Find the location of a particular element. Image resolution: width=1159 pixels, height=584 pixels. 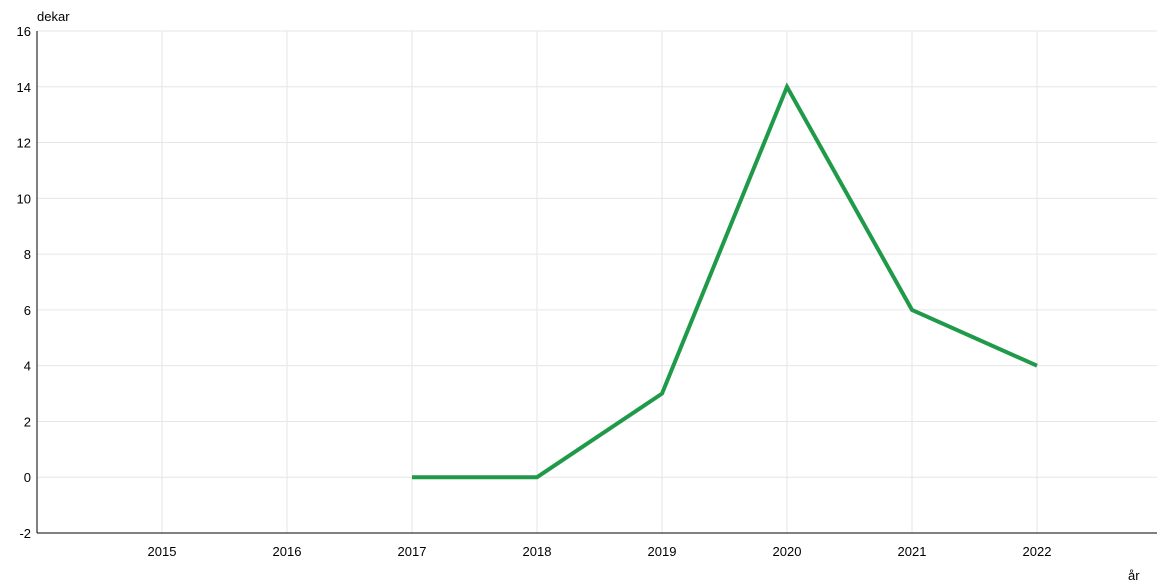

y-axis: 16 14 12 10 8 6 4 2 0 -2 is located at coordinates (27, 282).